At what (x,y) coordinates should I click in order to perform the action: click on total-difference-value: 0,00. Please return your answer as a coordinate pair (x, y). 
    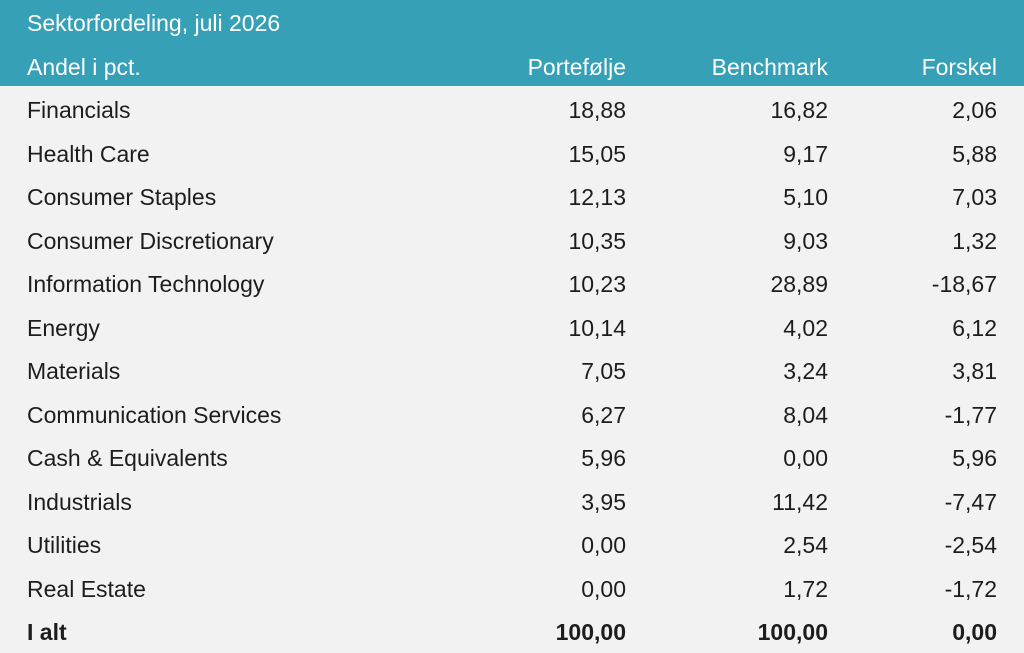
    Looking at the image, I should click on (974, 632).